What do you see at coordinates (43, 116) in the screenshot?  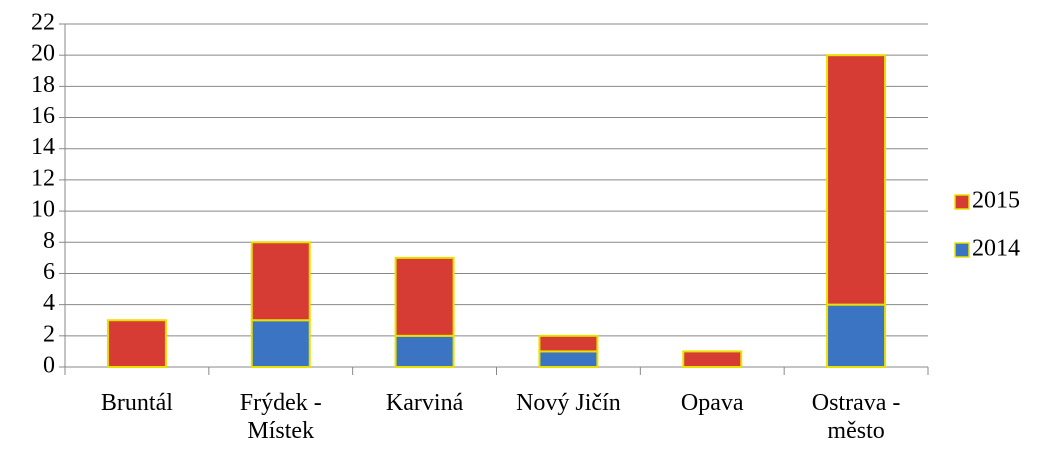 I see `y-tick-label: 16` at bounding box center [43, 116].